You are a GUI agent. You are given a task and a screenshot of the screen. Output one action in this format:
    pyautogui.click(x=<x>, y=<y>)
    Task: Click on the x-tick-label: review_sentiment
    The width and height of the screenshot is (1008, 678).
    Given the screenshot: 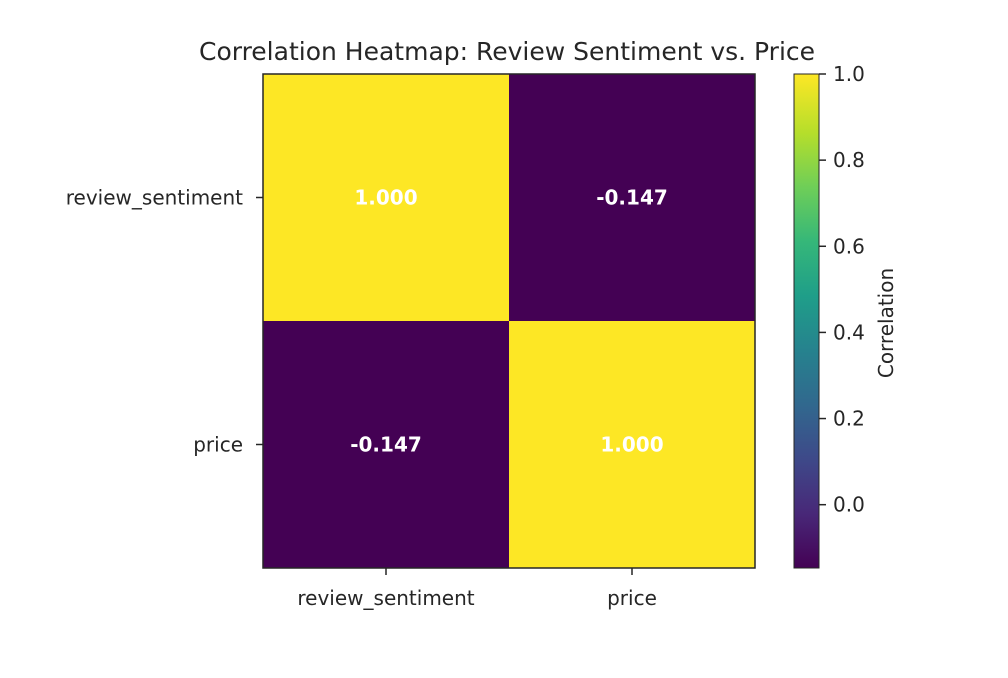 What is the action you would take?
    pyautogui.click(x=385, y=598)
    